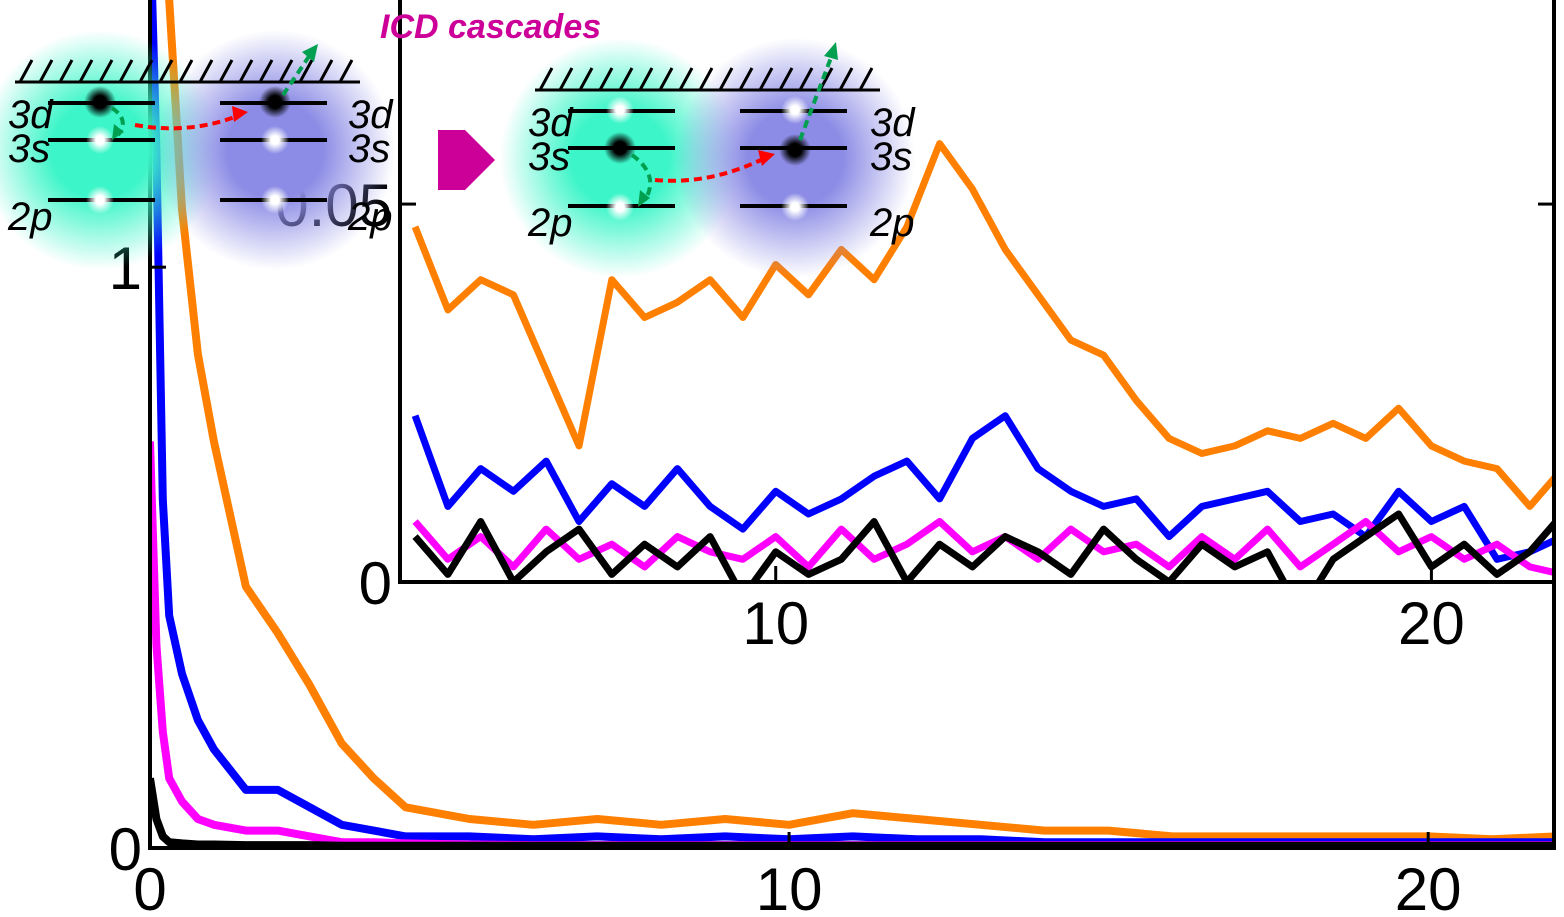 This screenshot has width=1564, height=917. Describe the element at coordinates (149, 886) in the screenshot. I see `x-tick-label: 0` at that location.